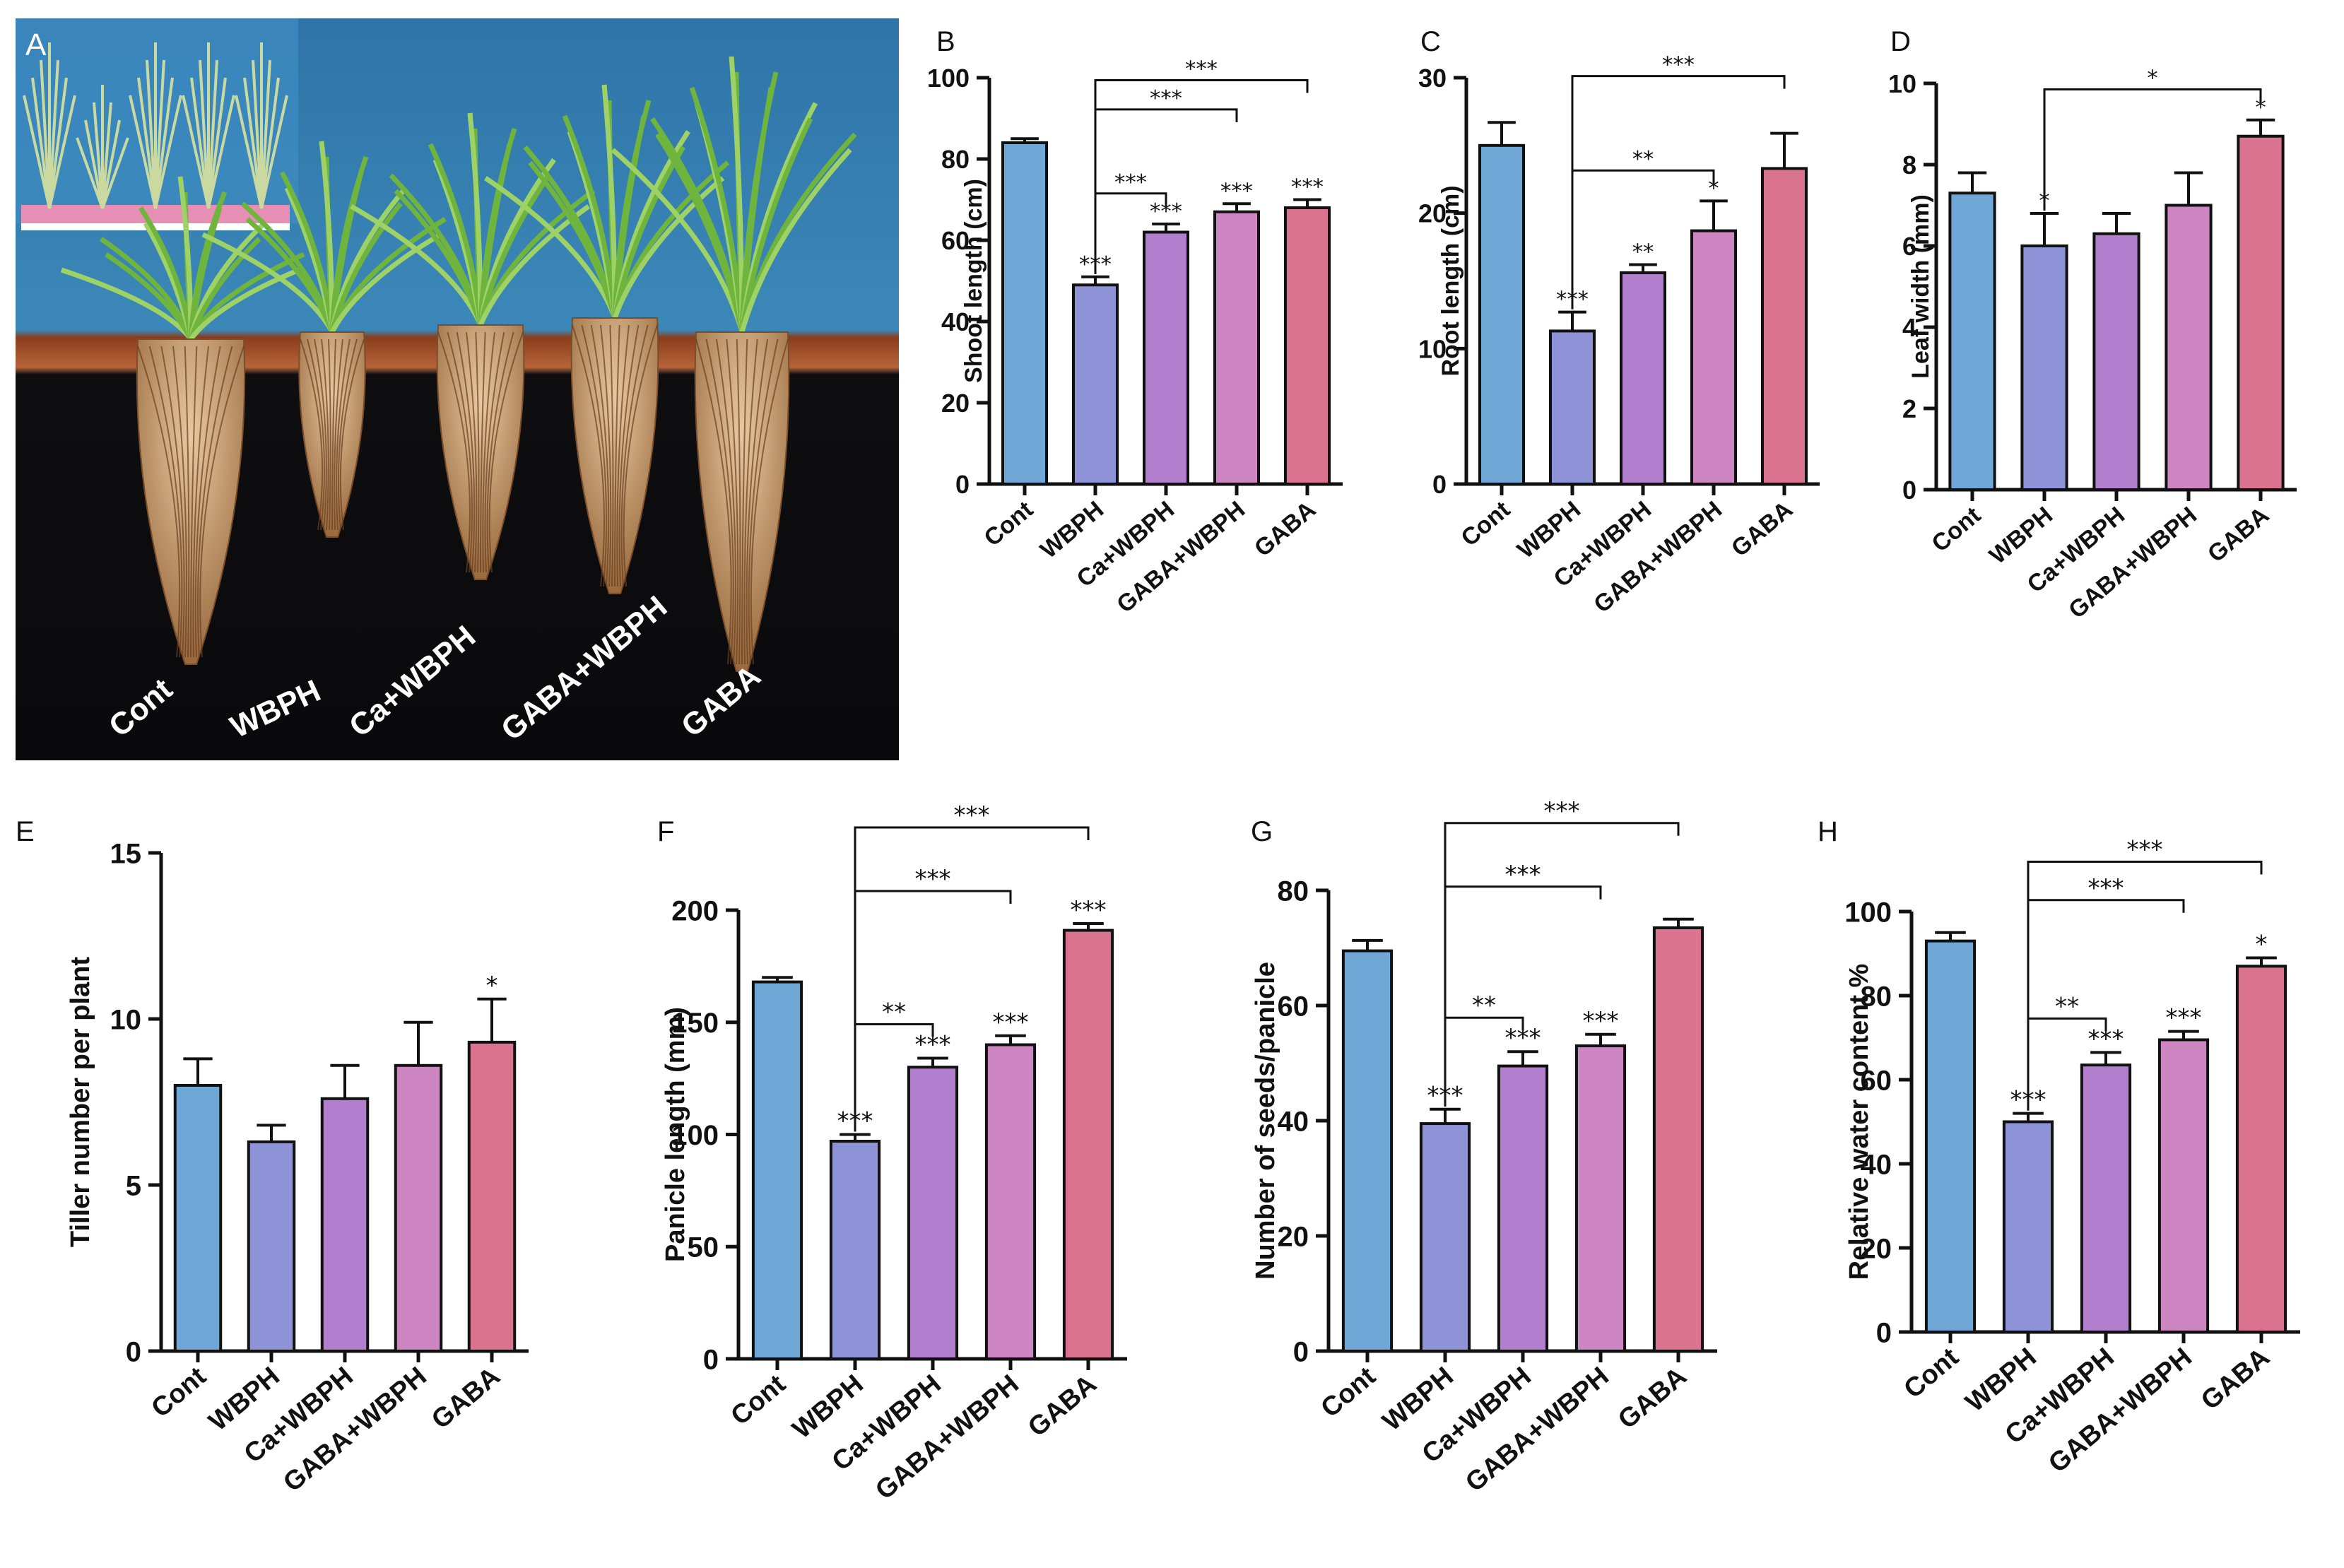 This screenshot has width=2344, height=1568. Describe the element at coordinates (1451, 280) in the screenshot. I see `y-axis-title: Root length (cm)` at that location.